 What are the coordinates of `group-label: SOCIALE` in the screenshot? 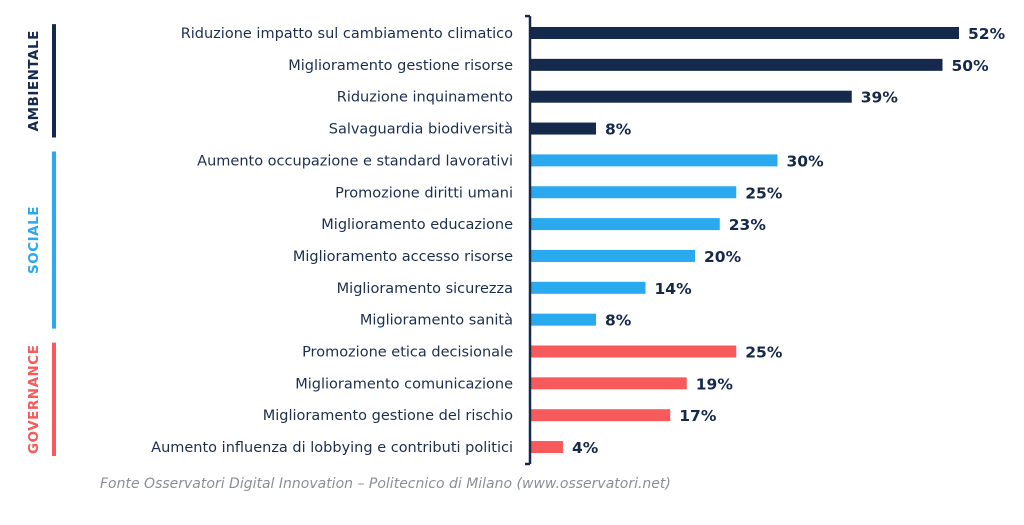 It's located at (34, 240).